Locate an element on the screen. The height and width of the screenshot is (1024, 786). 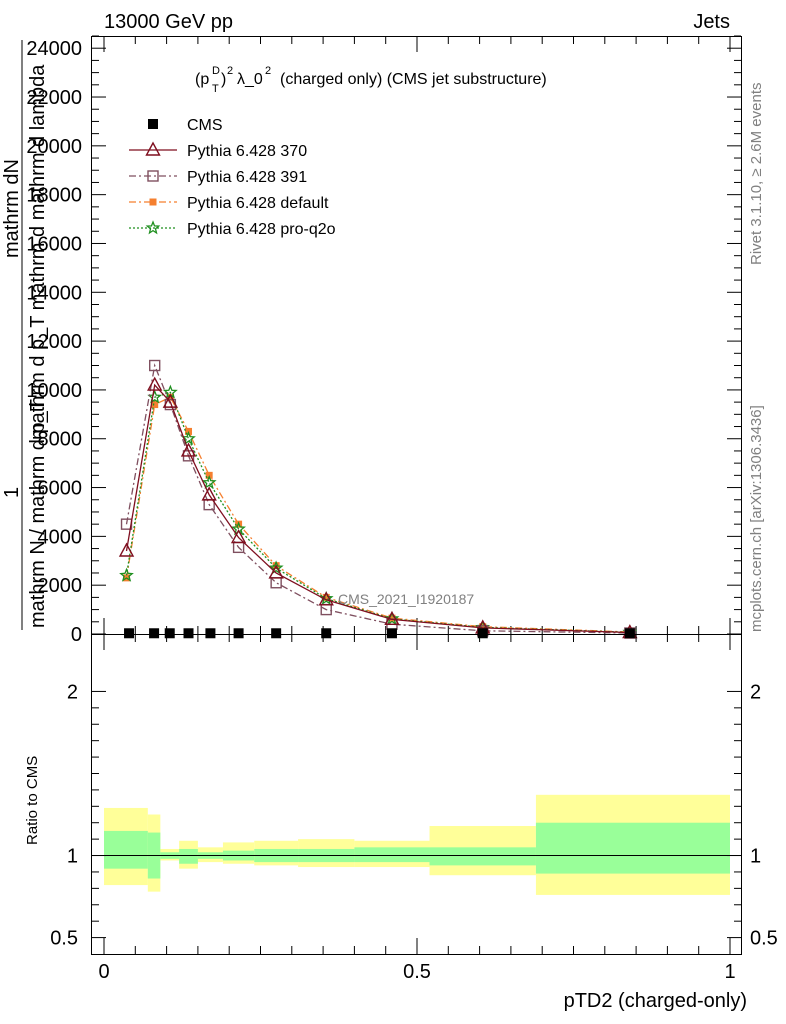
legend-label-p391: Pythia 6.428 391 is located at coordinates (247, 177).